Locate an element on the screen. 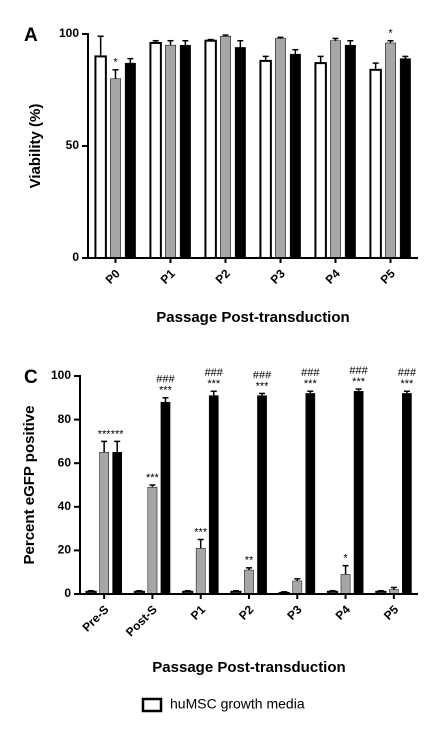 This screenshot has width=445, height=754. x-tick-label: Post-S is located at coordinates (141, 620).